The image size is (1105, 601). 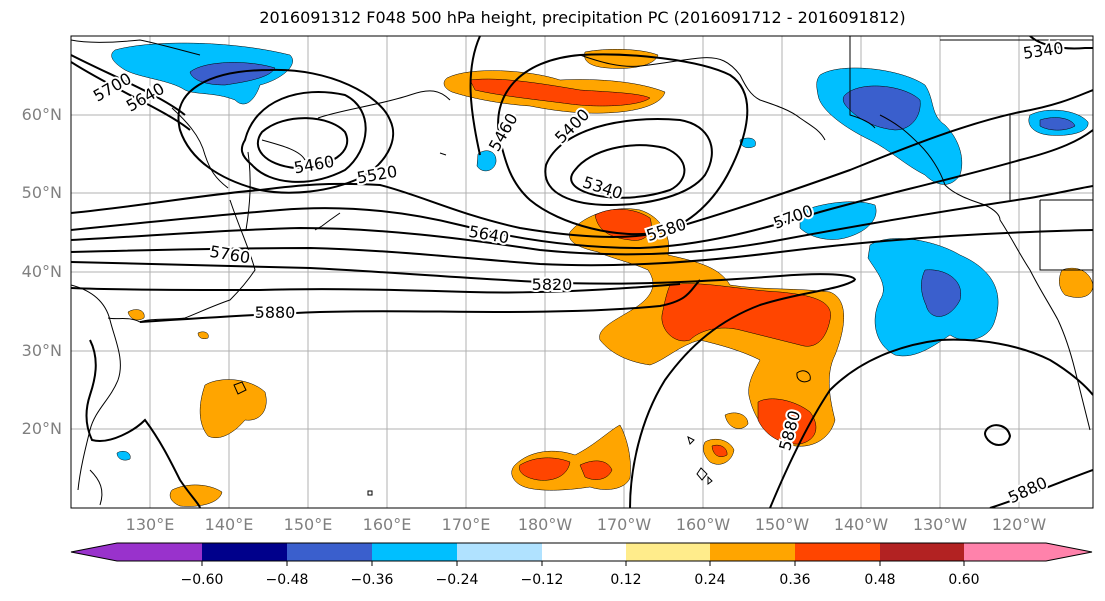 I want to click on lon-label: 140°E, so click(x=229, y=524).